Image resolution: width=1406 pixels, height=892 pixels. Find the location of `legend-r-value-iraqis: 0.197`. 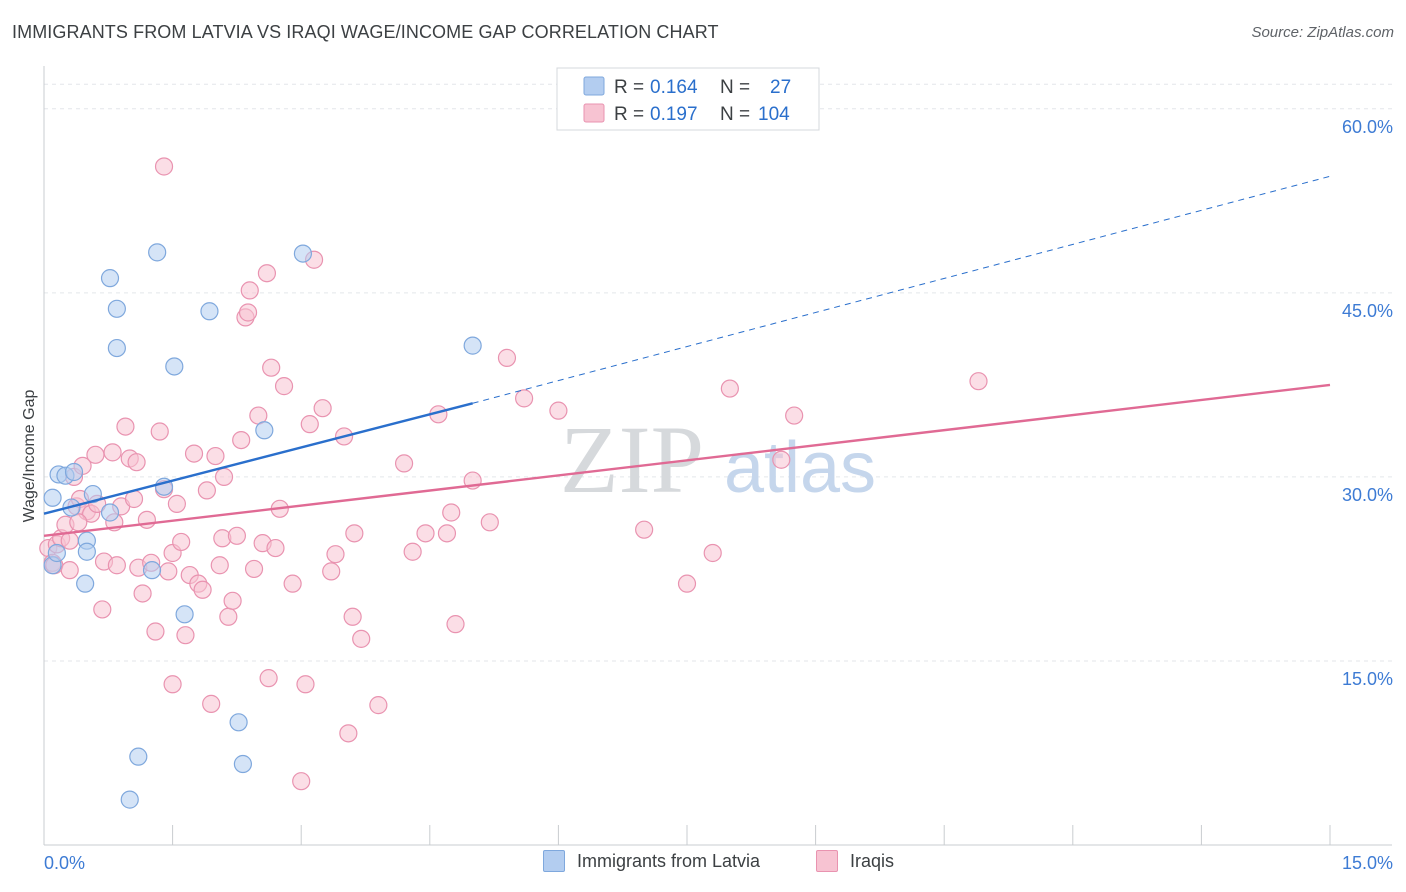

legend-r-value-iraqis: 0.197 is located at coordinates (674, 114).